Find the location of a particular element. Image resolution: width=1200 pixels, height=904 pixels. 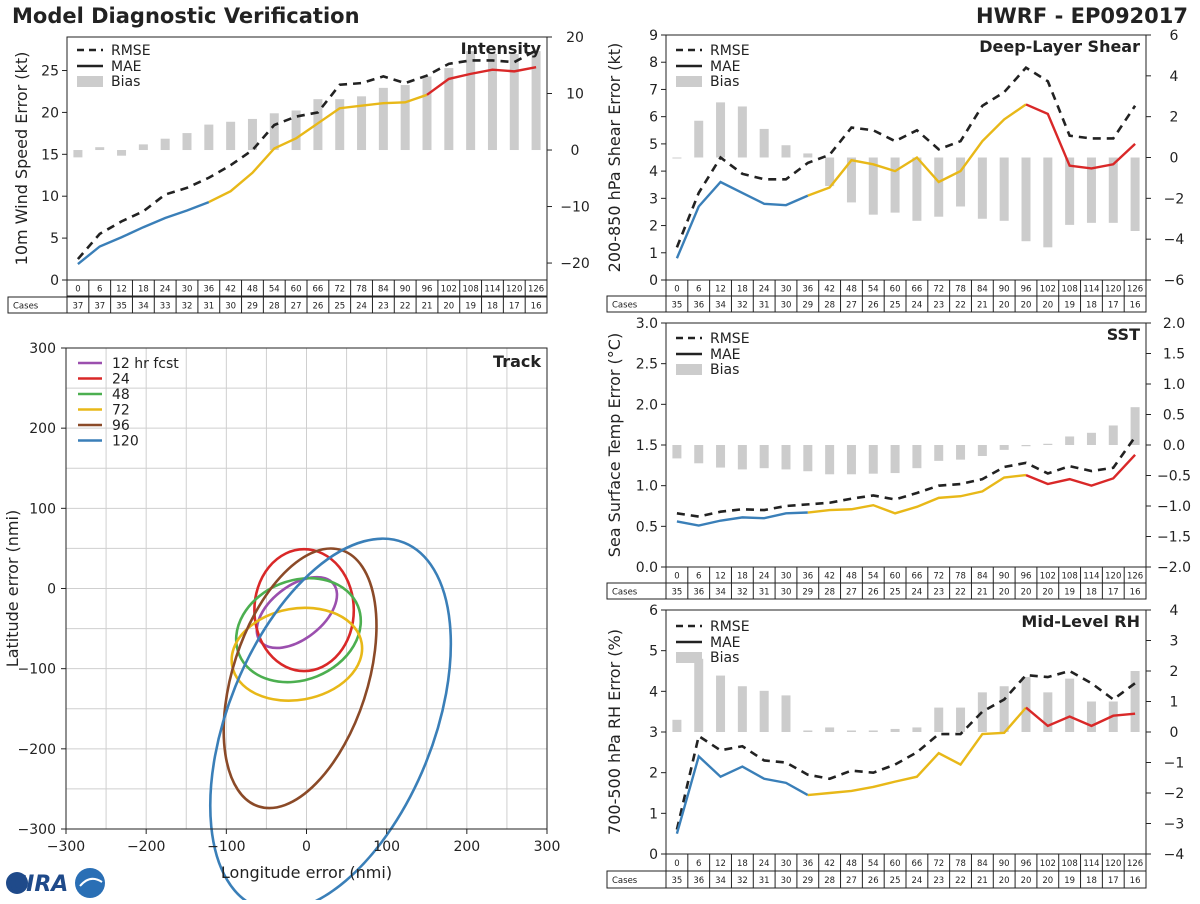

shear-y2tick-label: −6 is located at coordinates (1174, 281).